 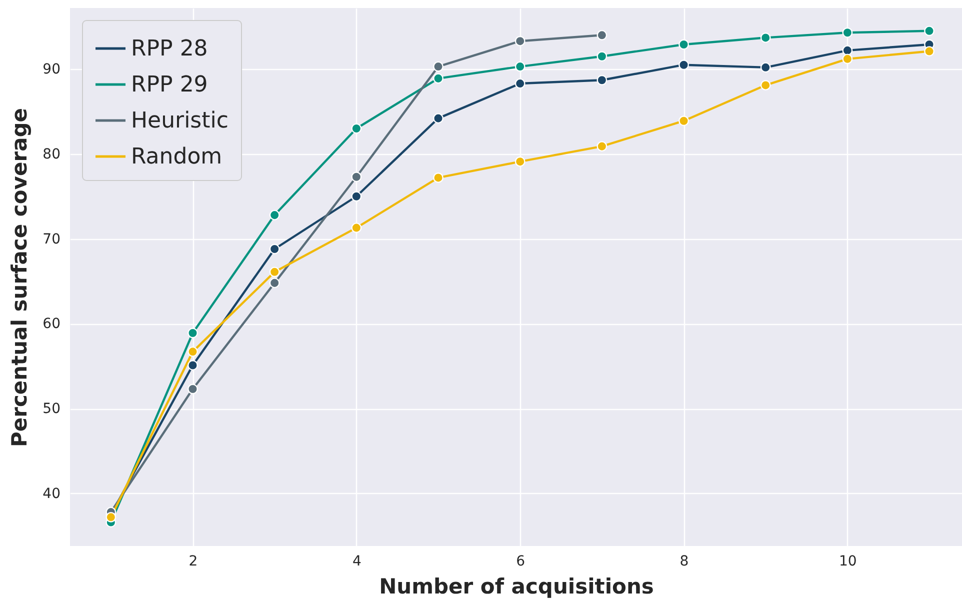 What do you see at coordinates (20, 278) in the screenshot?
I see `y-axis-title: Percentual surface coverage` at bounding box center [20, 278].